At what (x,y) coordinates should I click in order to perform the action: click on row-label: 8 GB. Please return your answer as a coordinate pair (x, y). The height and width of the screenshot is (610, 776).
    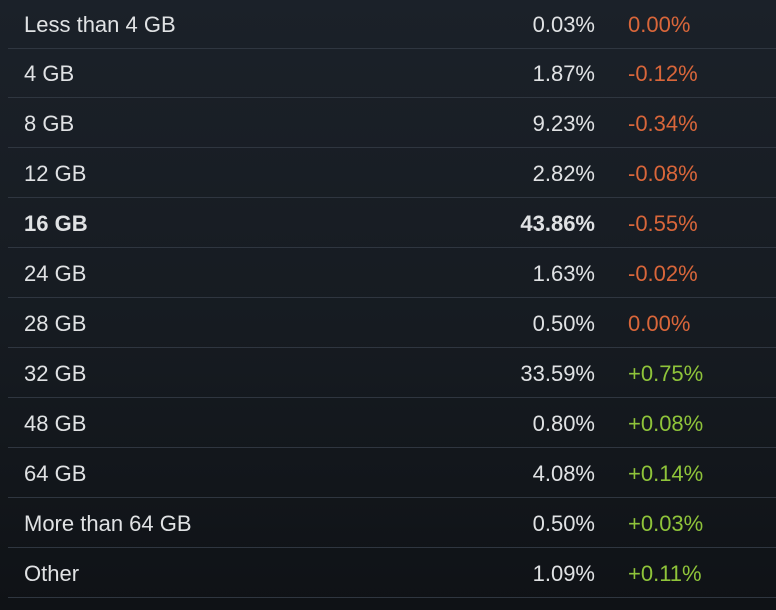
    Looking at the image, I should click on (49, 123).